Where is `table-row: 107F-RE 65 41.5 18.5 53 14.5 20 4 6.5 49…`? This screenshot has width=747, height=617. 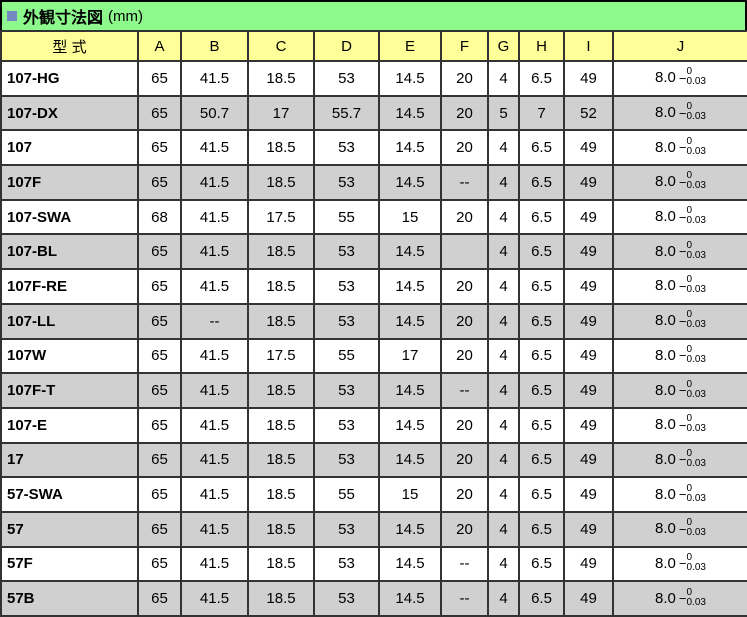
table-row: 107F-RE 65 41.5 18.5 53 14.5 20 4 6.5 49… is located at coordinates (373, 286).